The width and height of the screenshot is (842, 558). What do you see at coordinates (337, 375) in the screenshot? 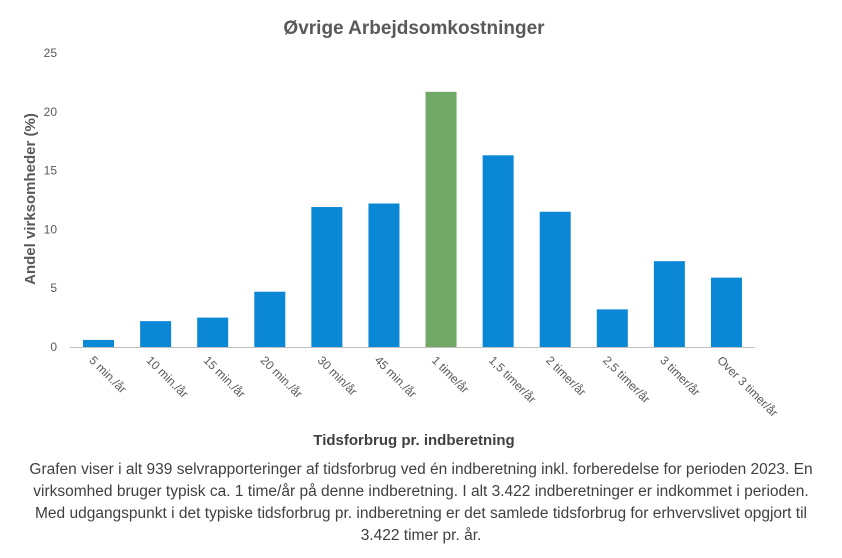
I see `x-tick-label: 30 min/år` at bounding box center [337, 375].